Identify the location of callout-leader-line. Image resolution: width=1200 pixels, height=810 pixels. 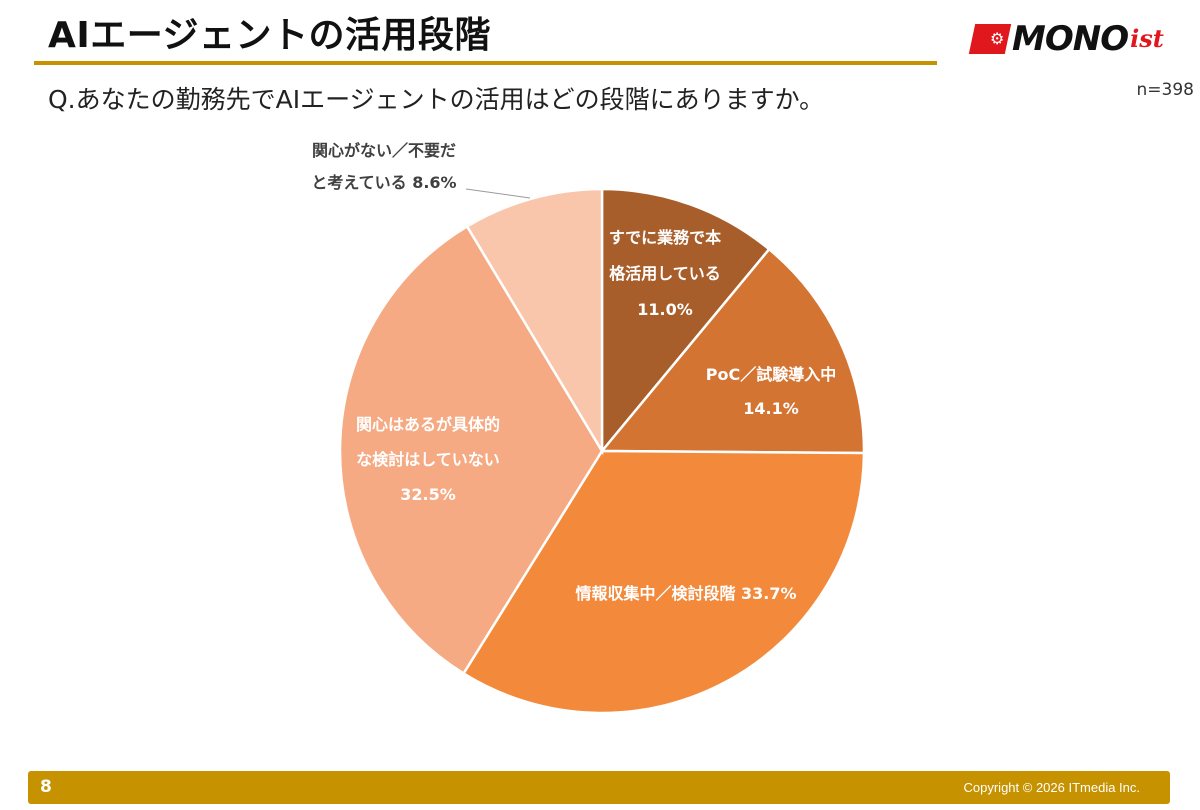
(498, 193).